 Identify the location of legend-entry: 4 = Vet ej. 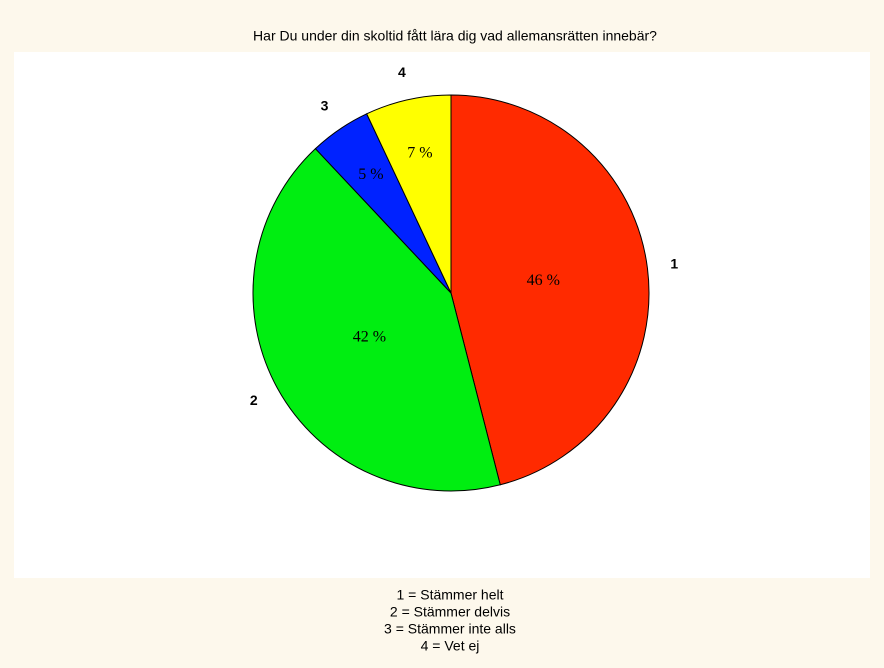
(450, 646).